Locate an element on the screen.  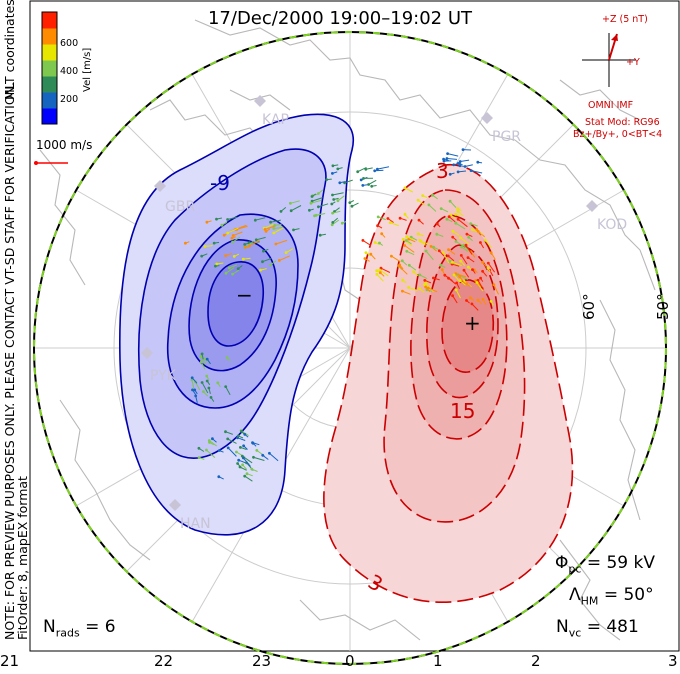
velocity-scale-label: 1000 m/s is located at coordinates (64, 145).